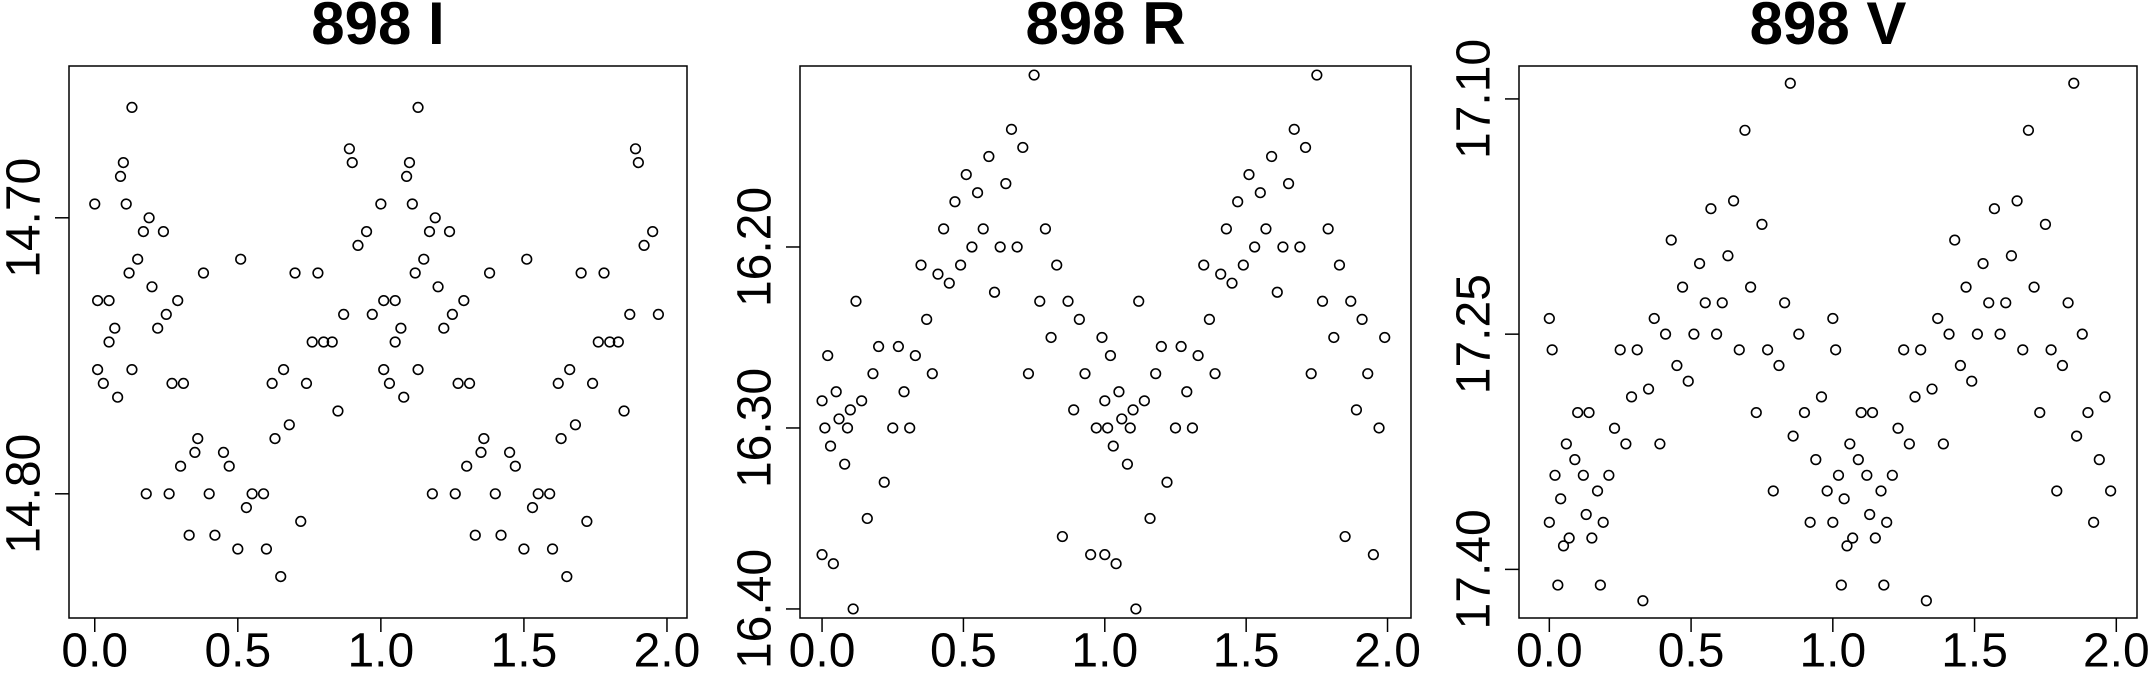 The height and width of the screenshot is (677, 2155). I want to click on chart-title: 898 V, so click(1828, 28).